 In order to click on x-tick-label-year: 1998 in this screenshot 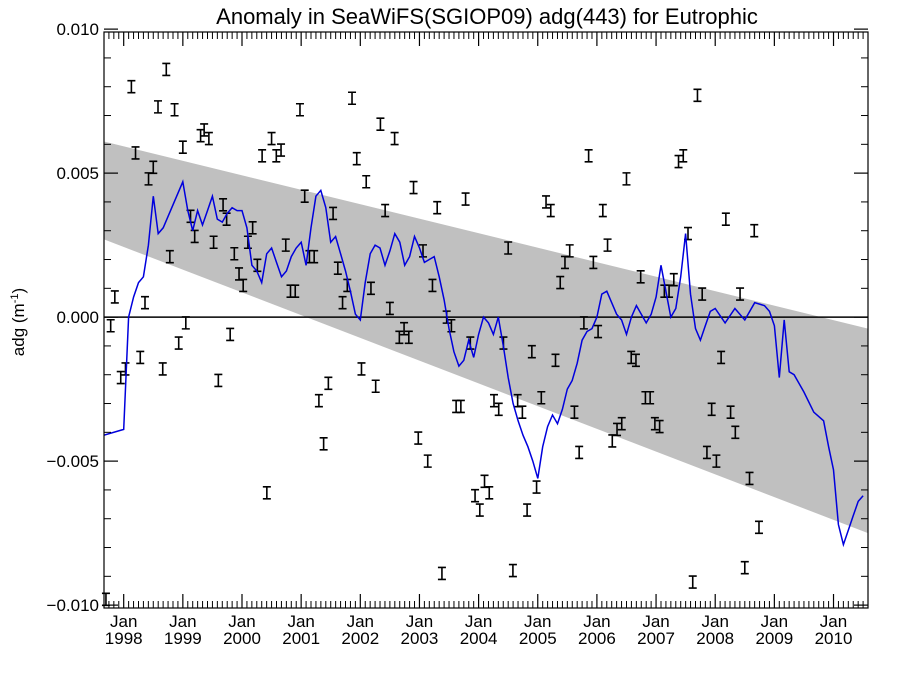, I will do `click(124, 638)`.